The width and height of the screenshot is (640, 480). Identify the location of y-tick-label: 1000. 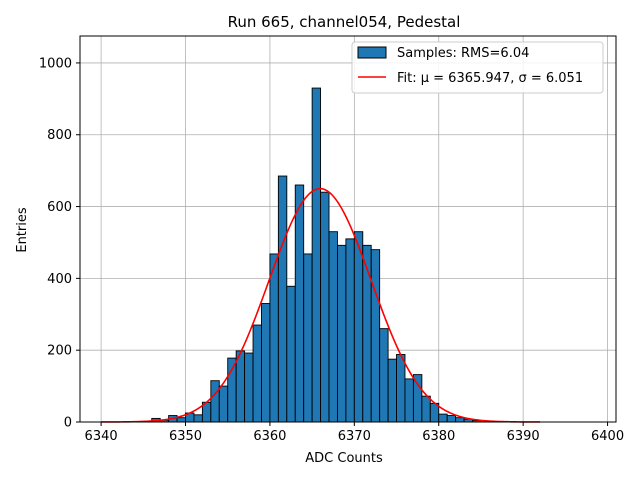
(55, 63).